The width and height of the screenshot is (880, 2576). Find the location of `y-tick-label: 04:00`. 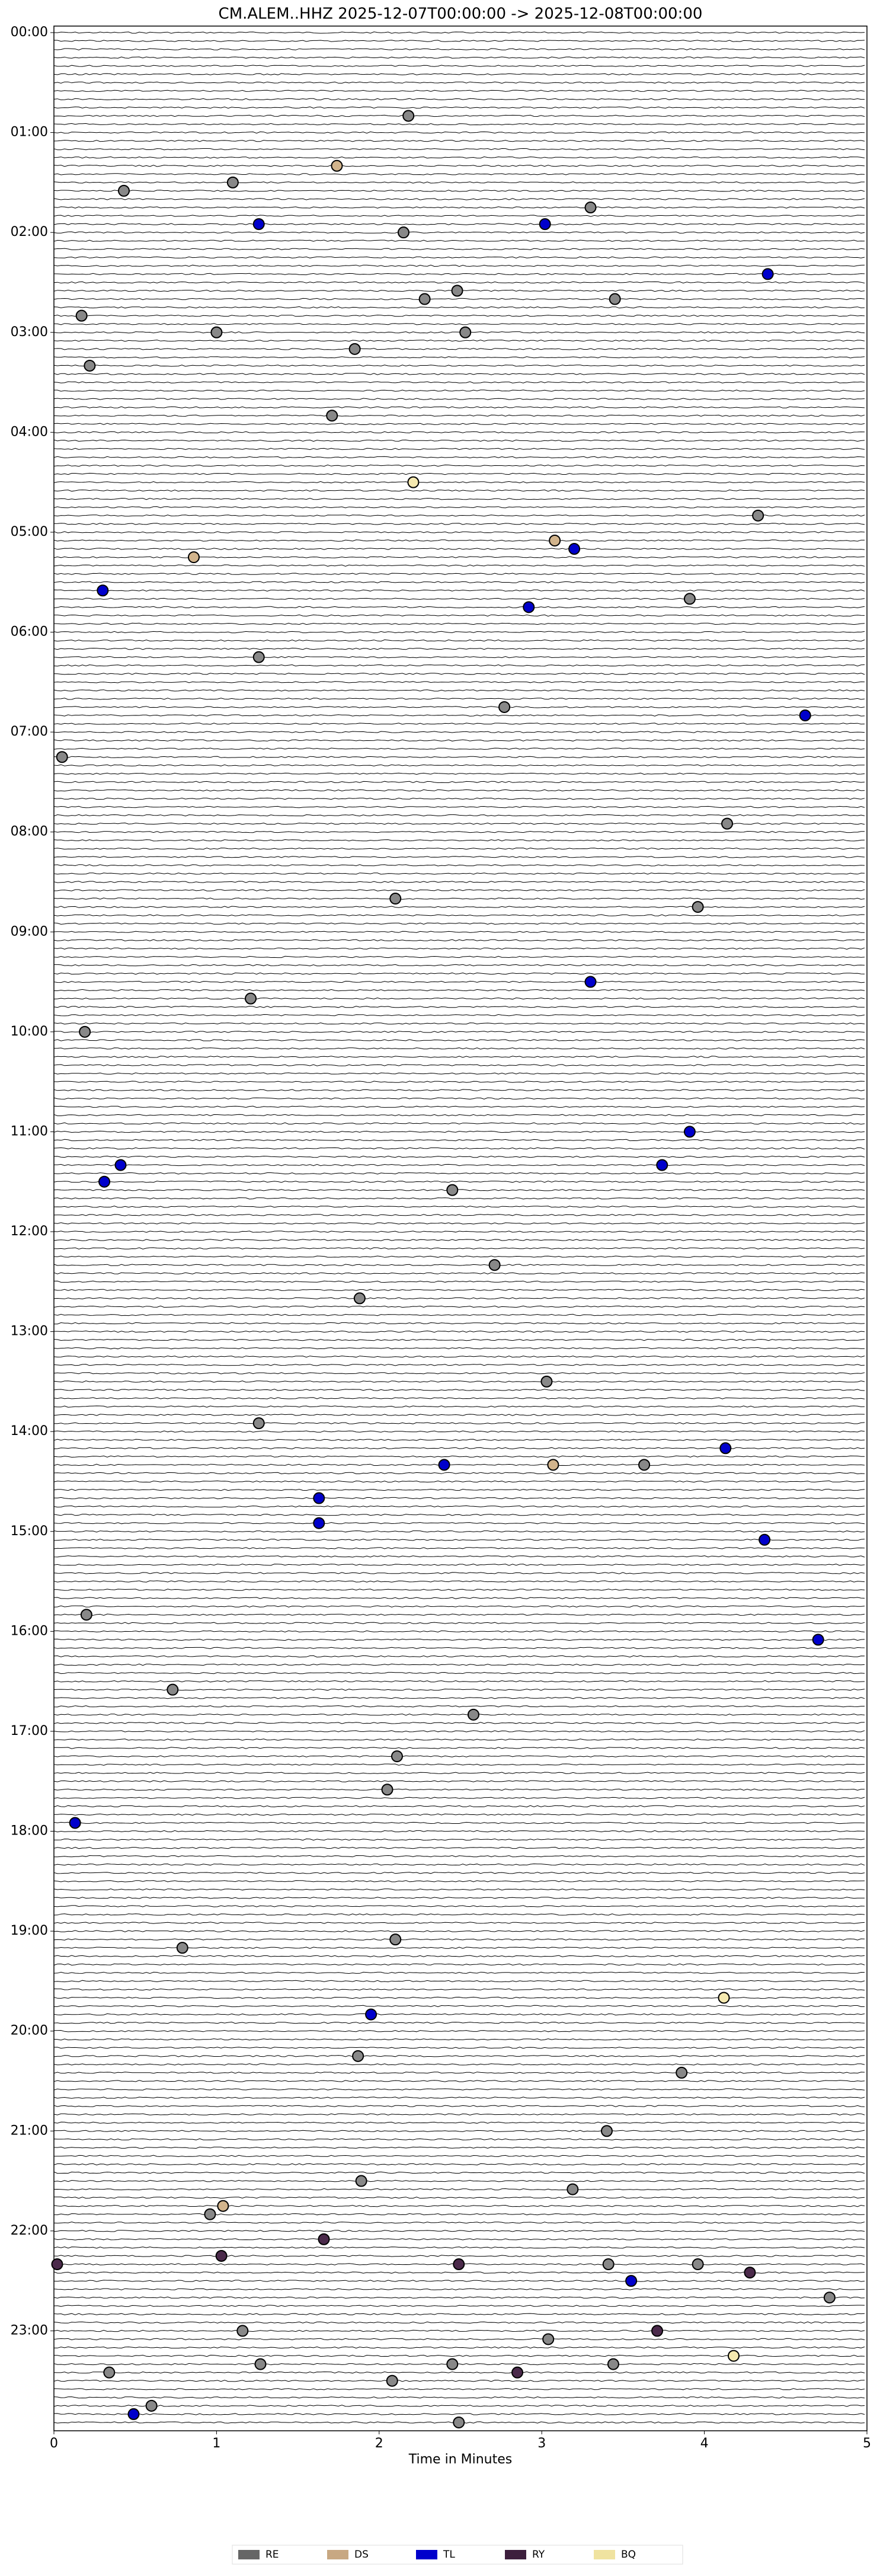

y-tick-label: 04:00 is located at coordinates (29, 431).